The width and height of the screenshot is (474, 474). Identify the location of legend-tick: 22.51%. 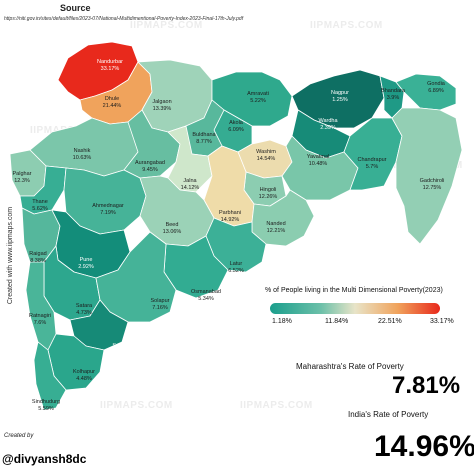
(390, 321).